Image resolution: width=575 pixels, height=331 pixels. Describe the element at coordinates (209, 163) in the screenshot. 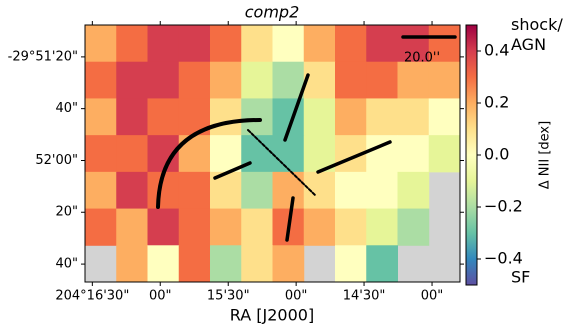

I see `arc` at that location.